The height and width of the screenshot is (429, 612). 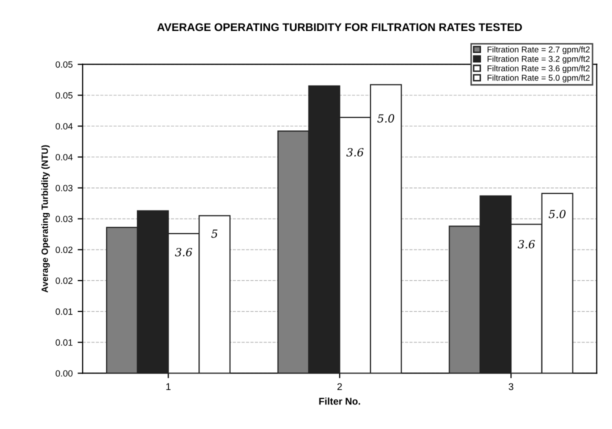 I want to click on legend-label: Filtration Rate = 3.6 gpm/ft2, so click(x=539, y=69).